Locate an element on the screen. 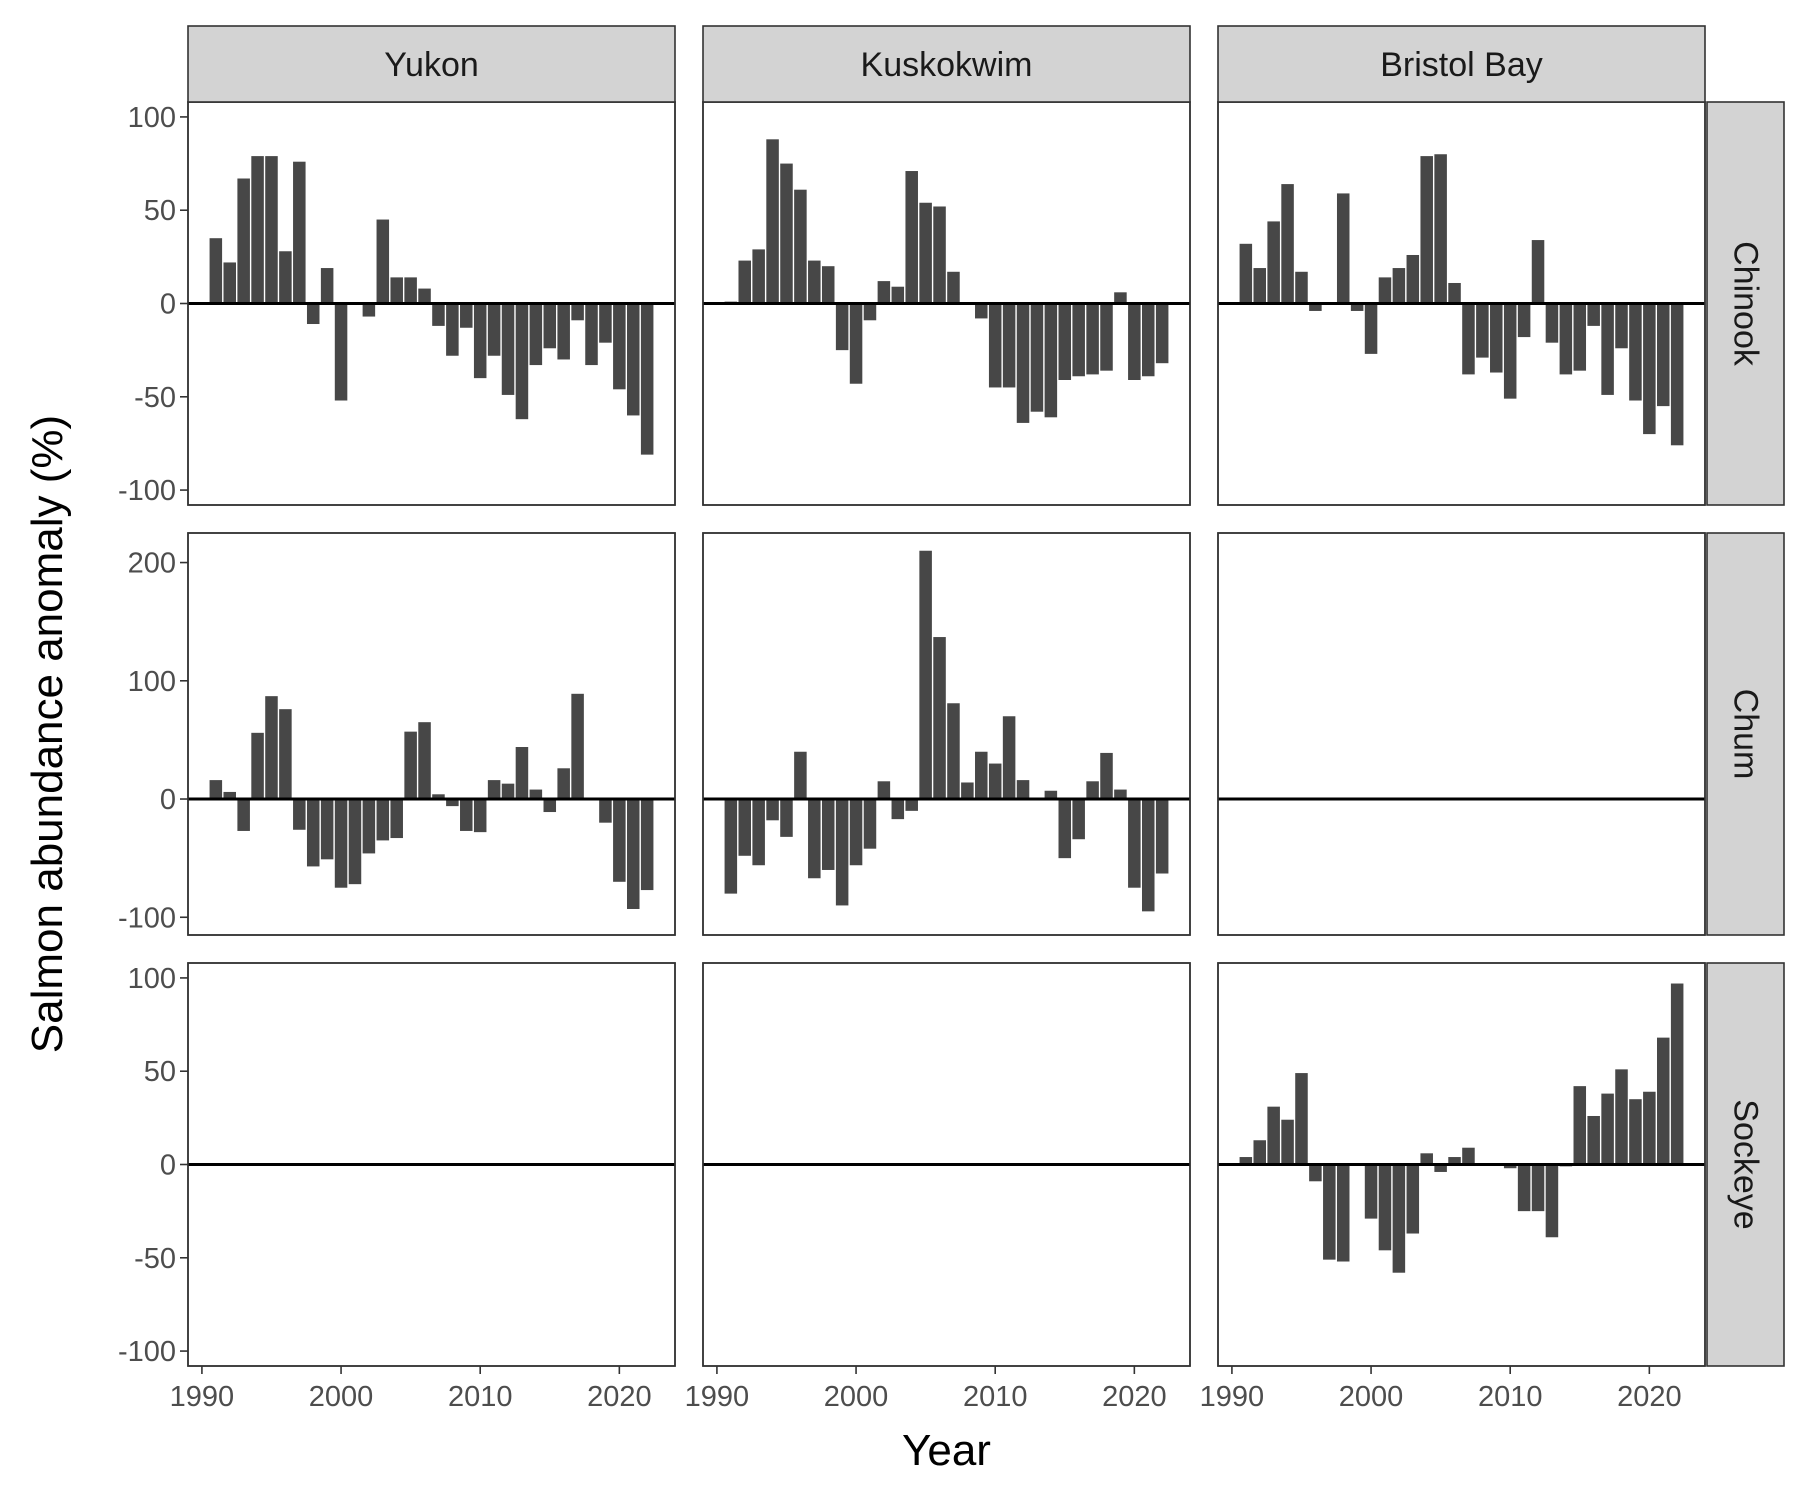  bar-2008: Kuskokwim Chum 2008: 14 is located at coordinates (967, 791).